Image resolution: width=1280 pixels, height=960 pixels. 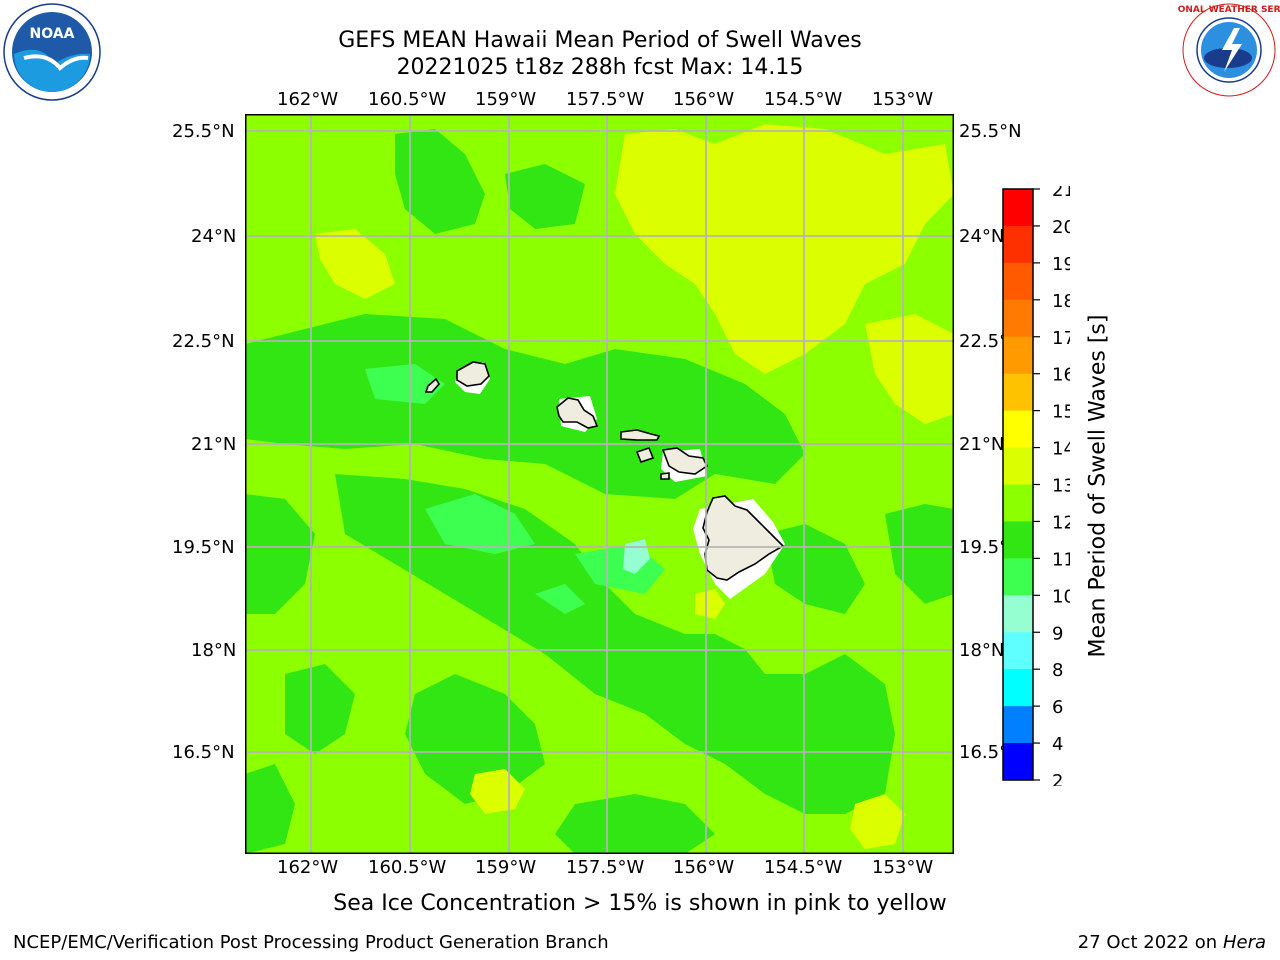 I want to click on colorbar-tick-label: 19, so click(x=1061, y=264).